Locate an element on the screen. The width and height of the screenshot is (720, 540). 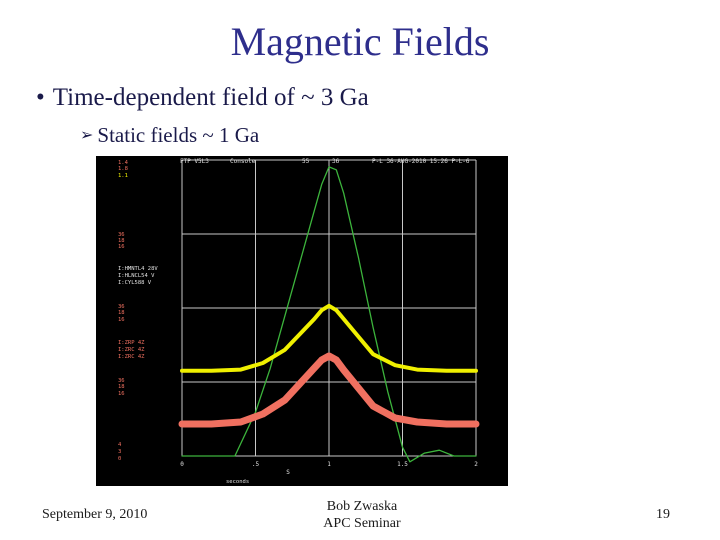
footer-date: September 9, 2010 is located at coordinates (95, 514).